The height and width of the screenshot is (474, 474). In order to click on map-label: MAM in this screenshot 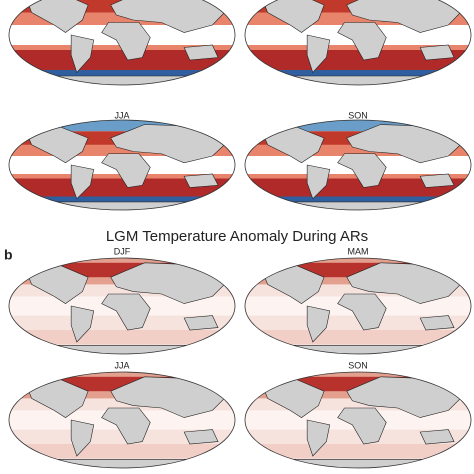, I will do `click(358, 251)`.